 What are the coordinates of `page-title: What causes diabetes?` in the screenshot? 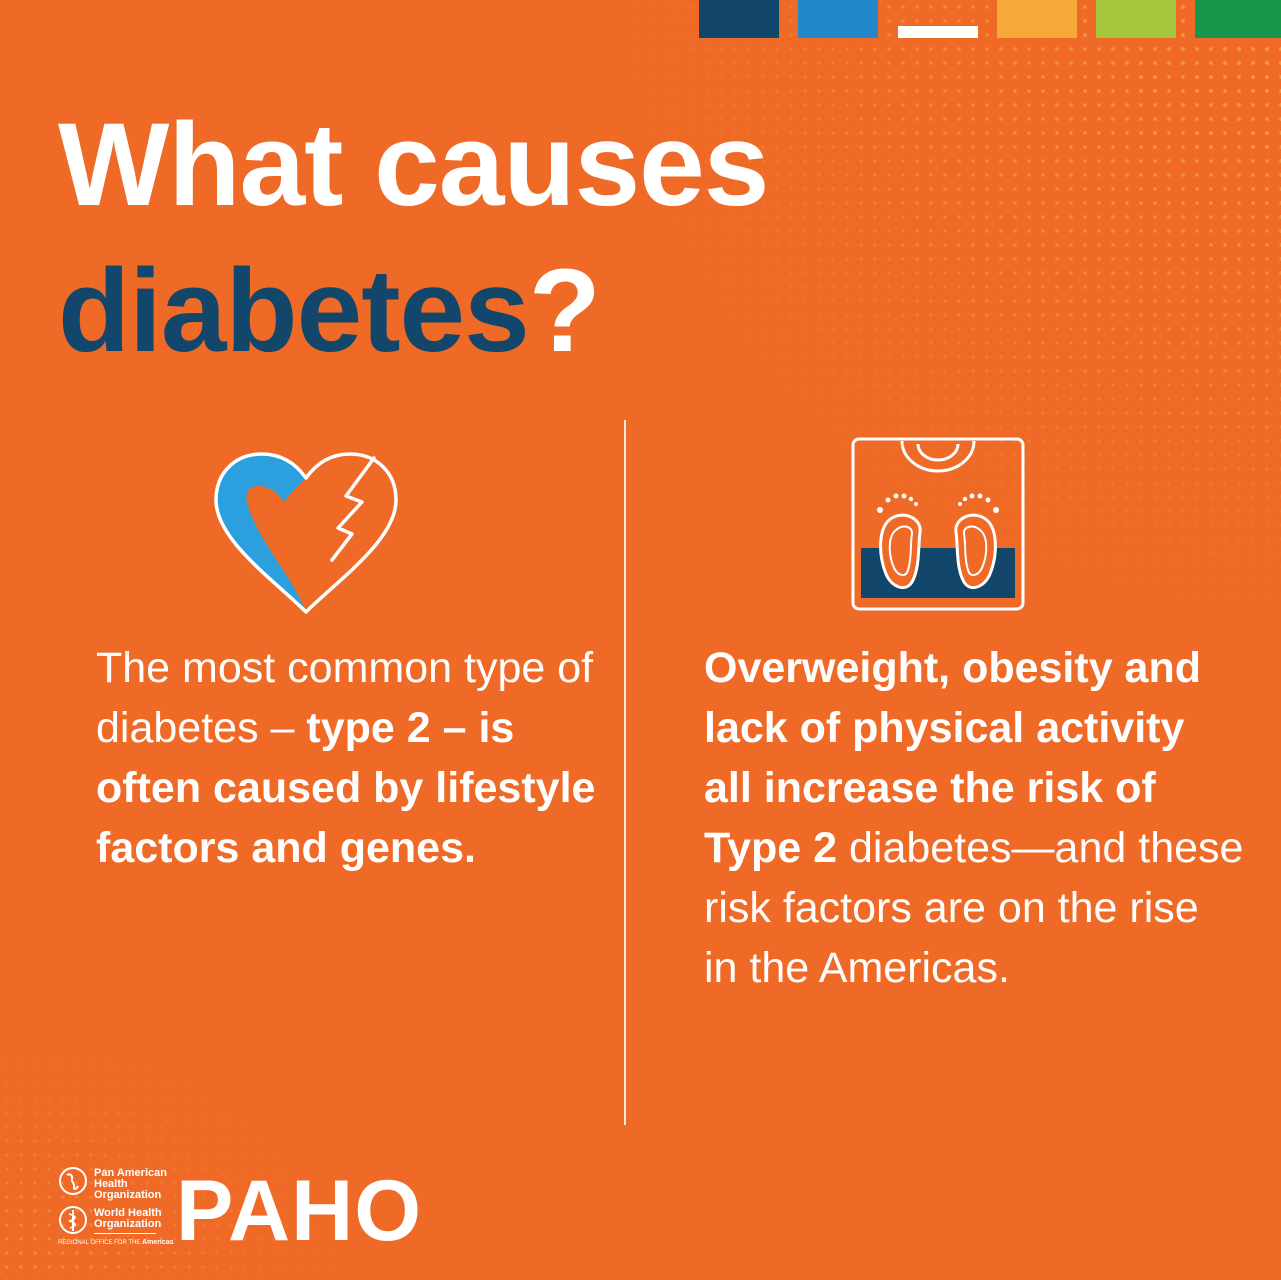 It's located at (413, 238).